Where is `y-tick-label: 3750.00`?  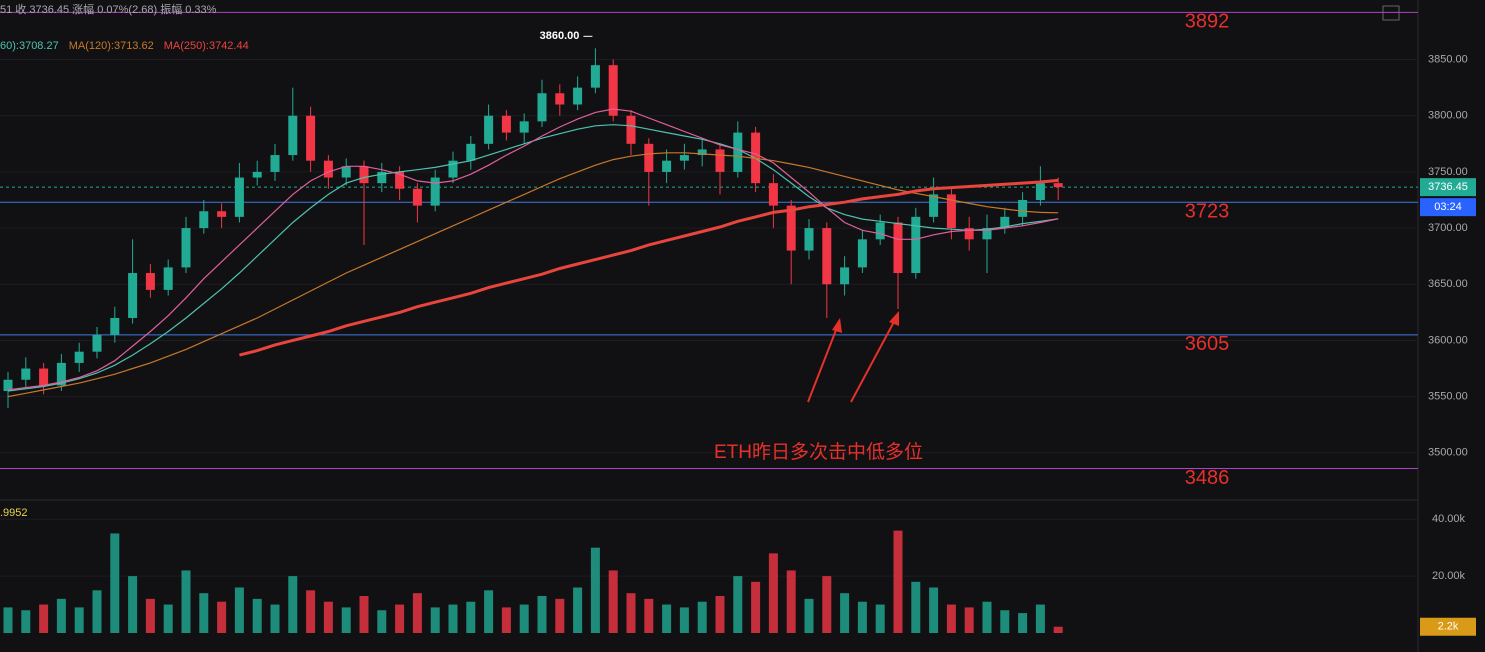
y-tick-label: 3750.00 is located at coordinates (1448, 172).